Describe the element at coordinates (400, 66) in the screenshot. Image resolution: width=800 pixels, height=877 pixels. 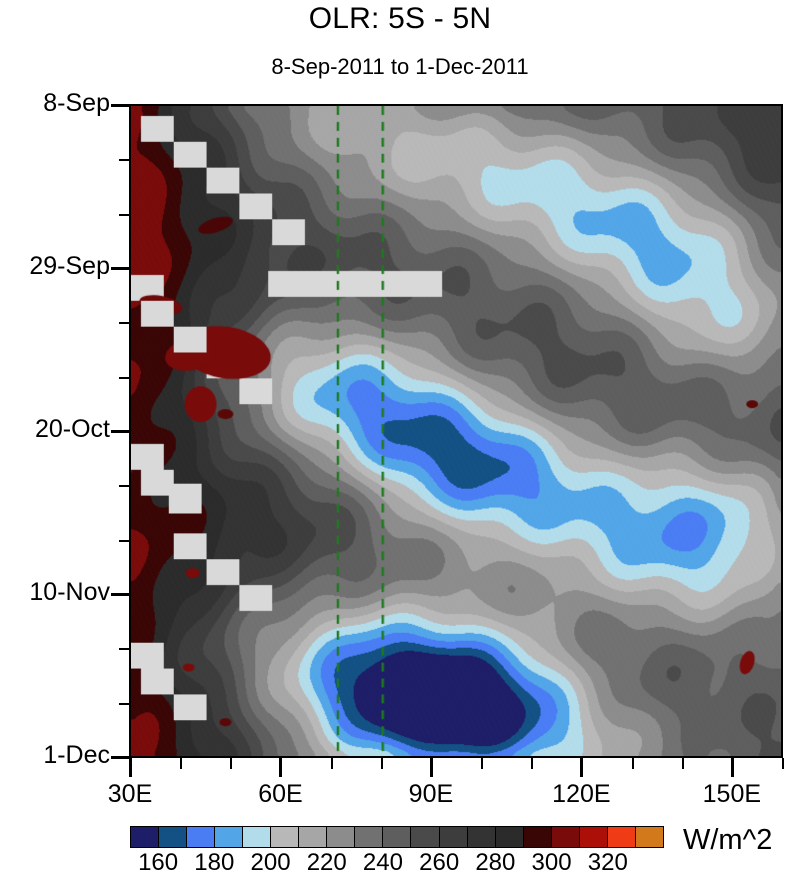
I see `page-subtitle: 8-Sep-2011 to 1-Dec-2011` at that location.